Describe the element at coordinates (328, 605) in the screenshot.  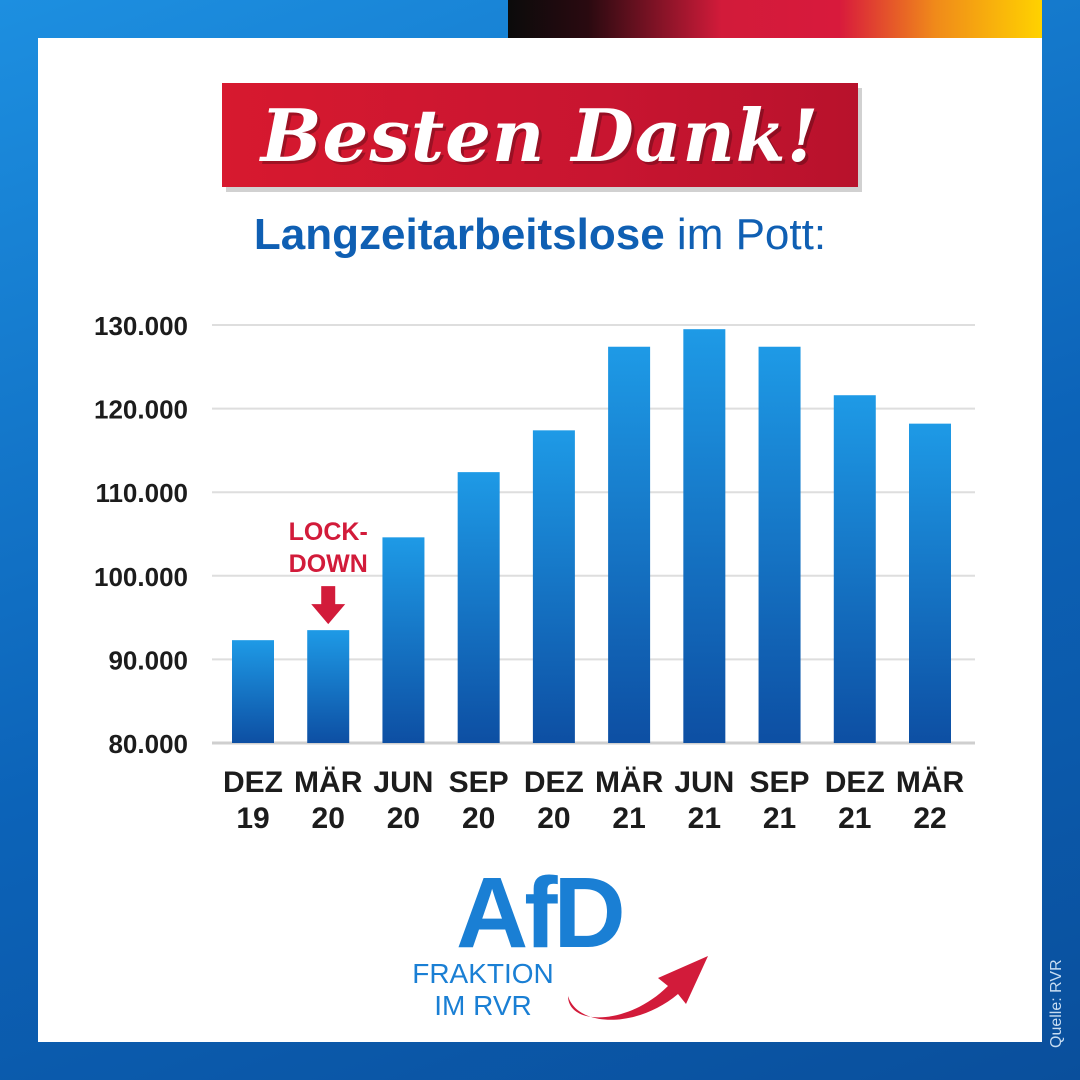
I see `down-arrow-icon` at that location.